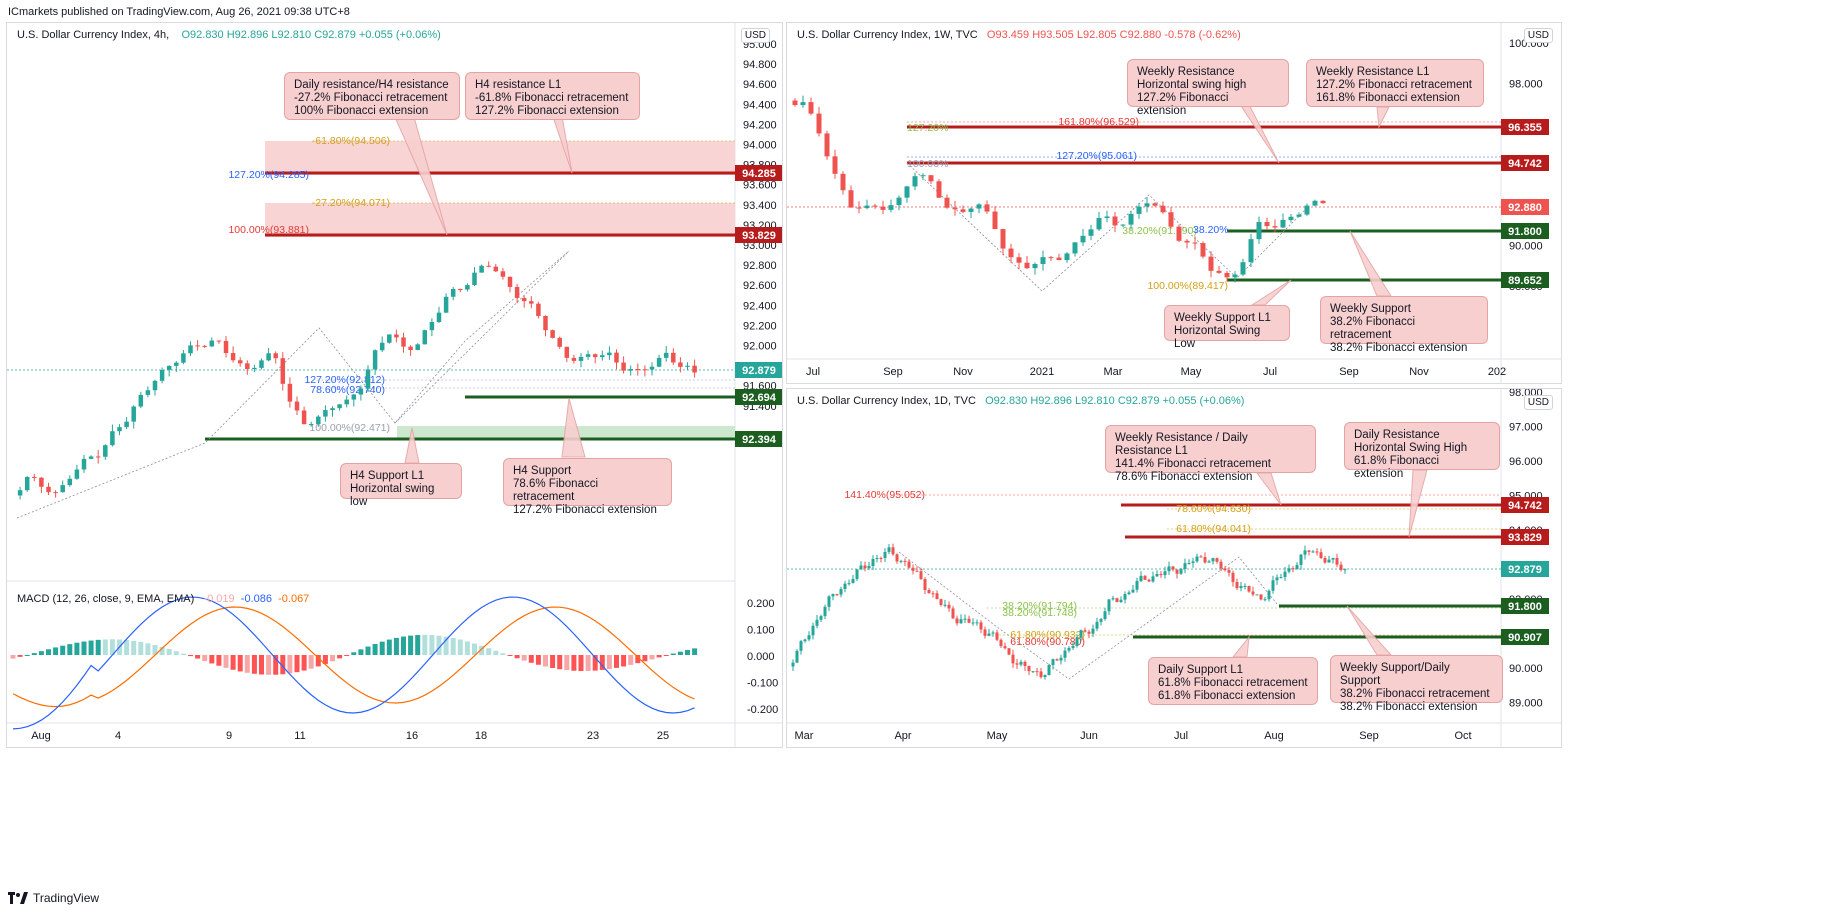 The width and height of the screenshot is (1837, 913). What do you see at coordinates (1526, 428) in the screenshot?
I see `price-axis-tick: 97.000` at bounding box center [1526, 428].